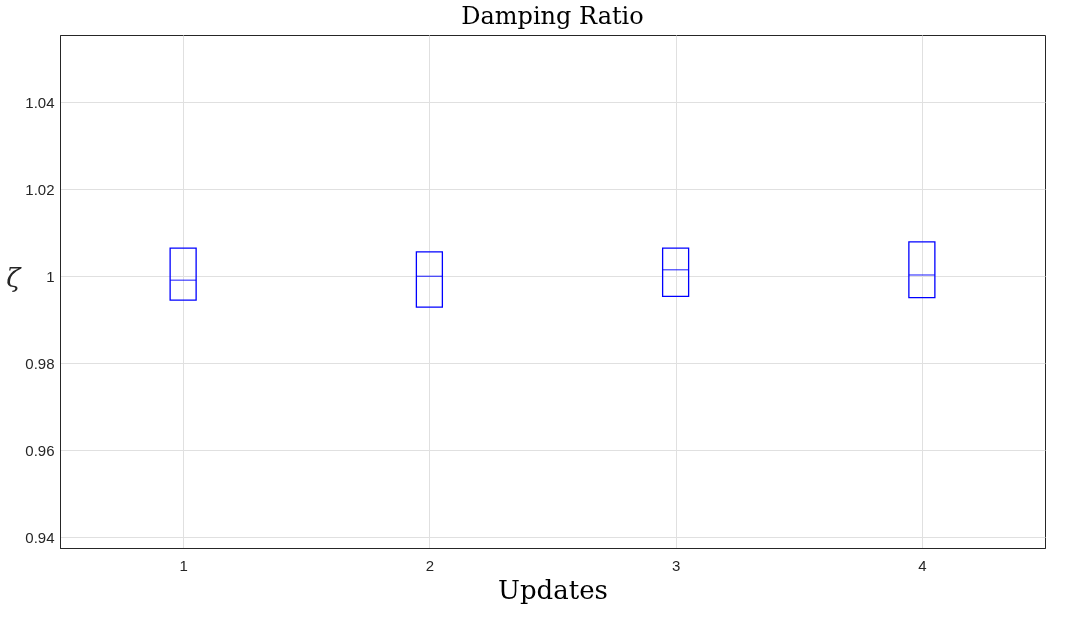  What do you see at coordinates (40, 363) in the screenshot?
I see `y-tick-label: 0.98` at bounding box center [40, 363].